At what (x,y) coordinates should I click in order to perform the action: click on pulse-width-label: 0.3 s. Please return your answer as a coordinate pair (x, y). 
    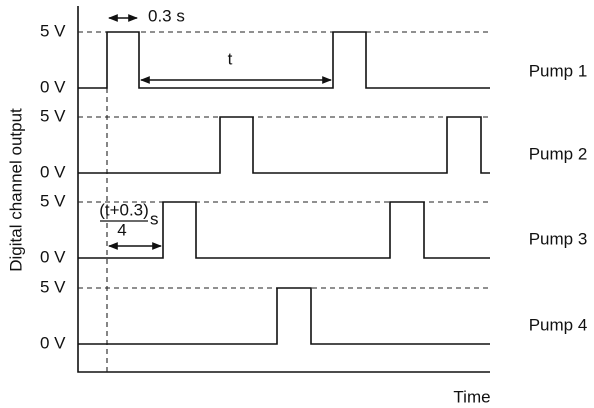
    Looking at the image, I should click on (166, 15).